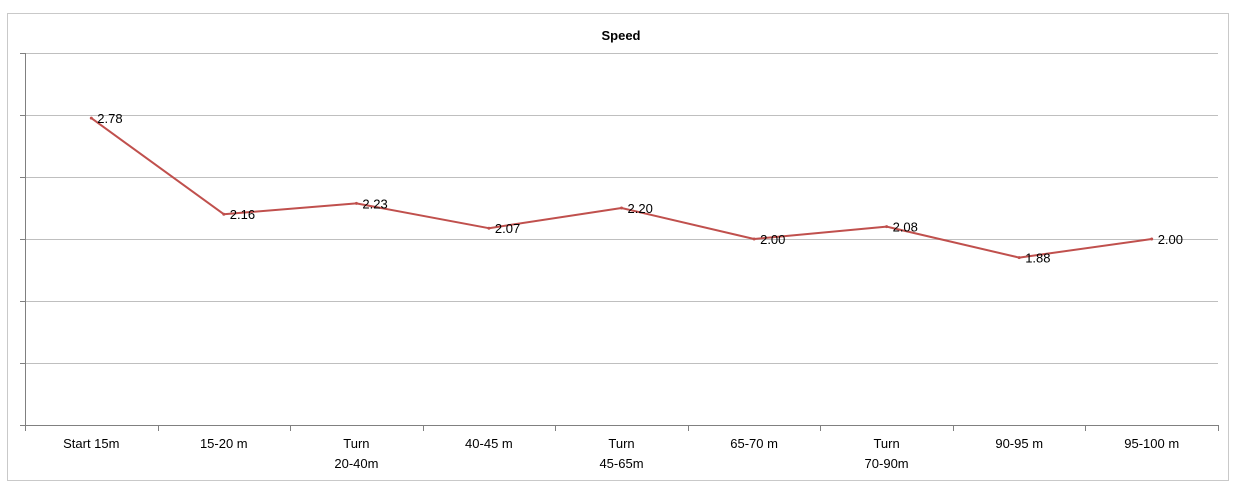 The height and width of the screenshot is (490, 1238). I want to click on x-tick-label-4-line-0: Turn, so click(621, 443).